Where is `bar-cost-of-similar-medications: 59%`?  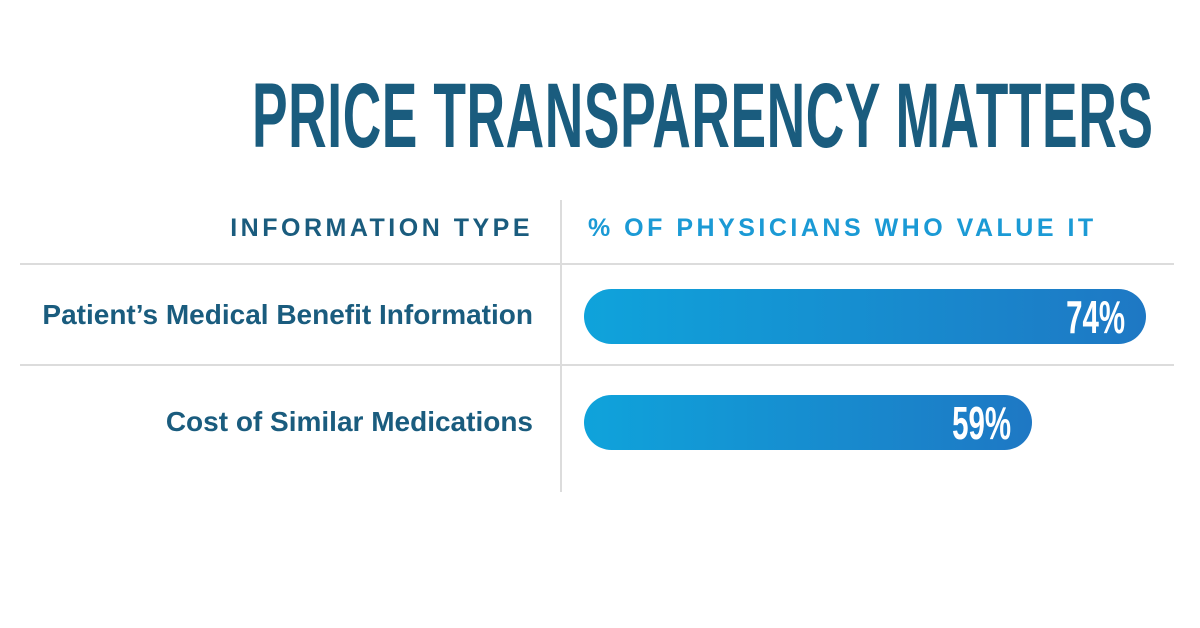 bar-cost-of-similar-medications: 59% is located at coordinates (808, 422).